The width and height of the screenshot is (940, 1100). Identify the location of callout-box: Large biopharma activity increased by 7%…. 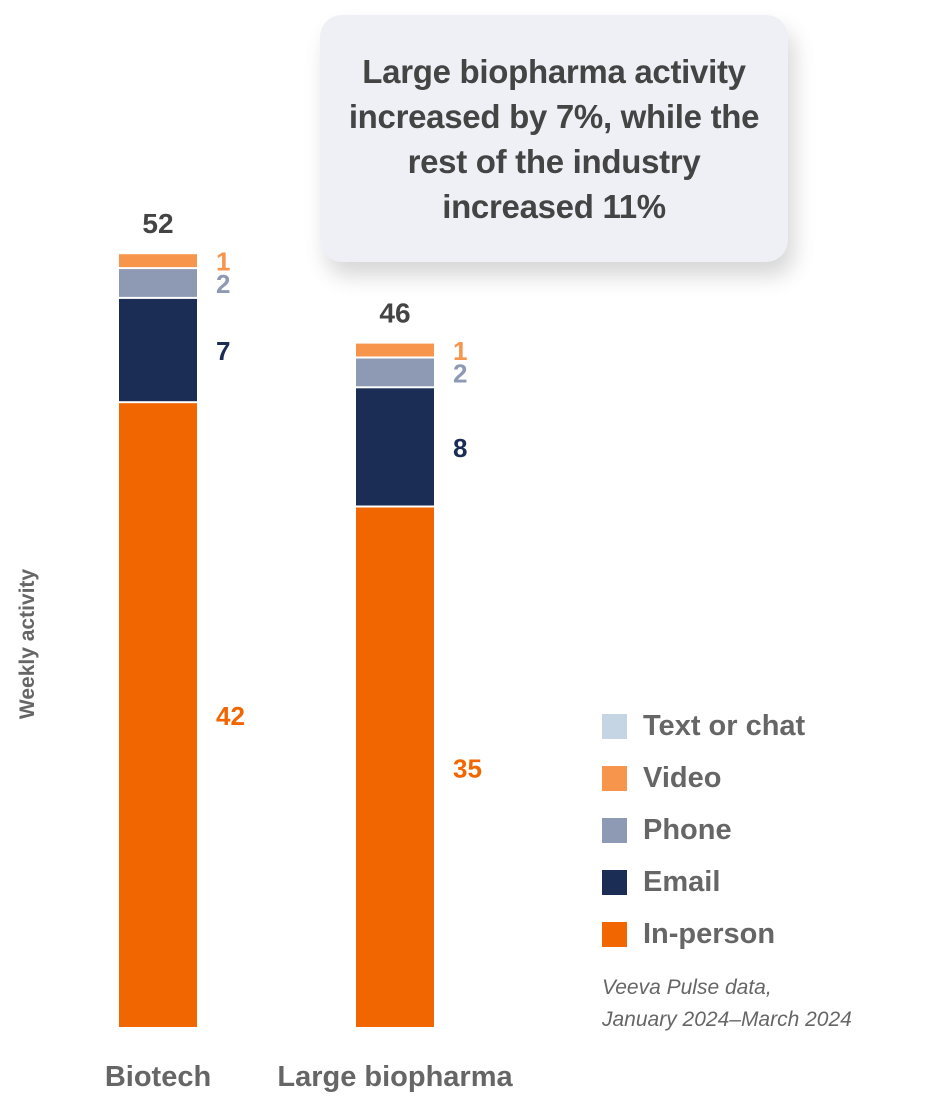
(554, 138).